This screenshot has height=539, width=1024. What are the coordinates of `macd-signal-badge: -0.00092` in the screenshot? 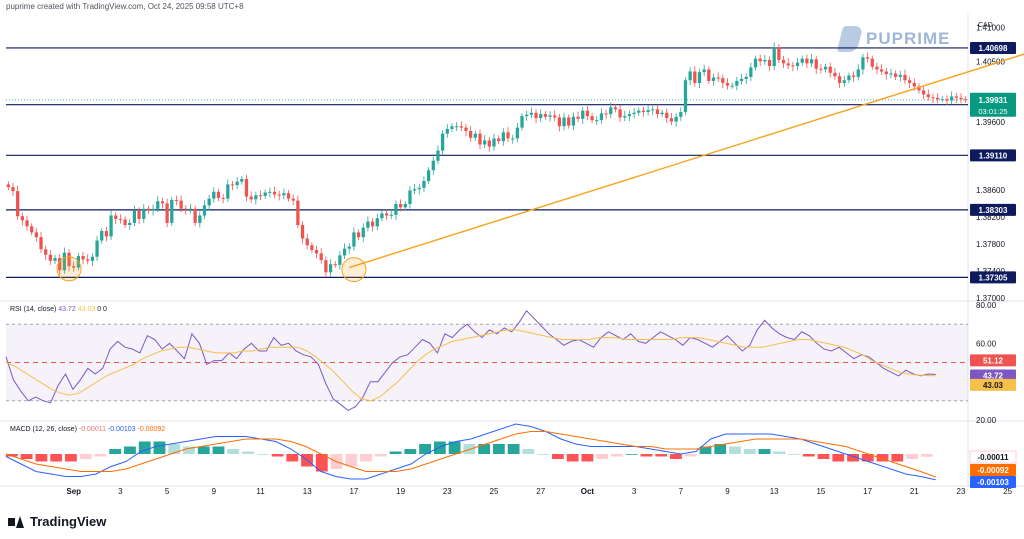 It's located at (993, 470).